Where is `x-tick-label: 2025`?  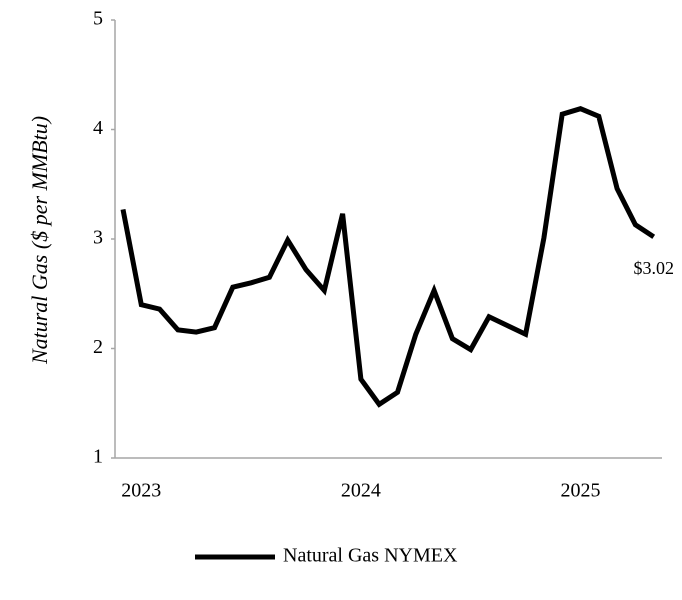 x-tick-label: 2025 is located at coordinates (581, 491).